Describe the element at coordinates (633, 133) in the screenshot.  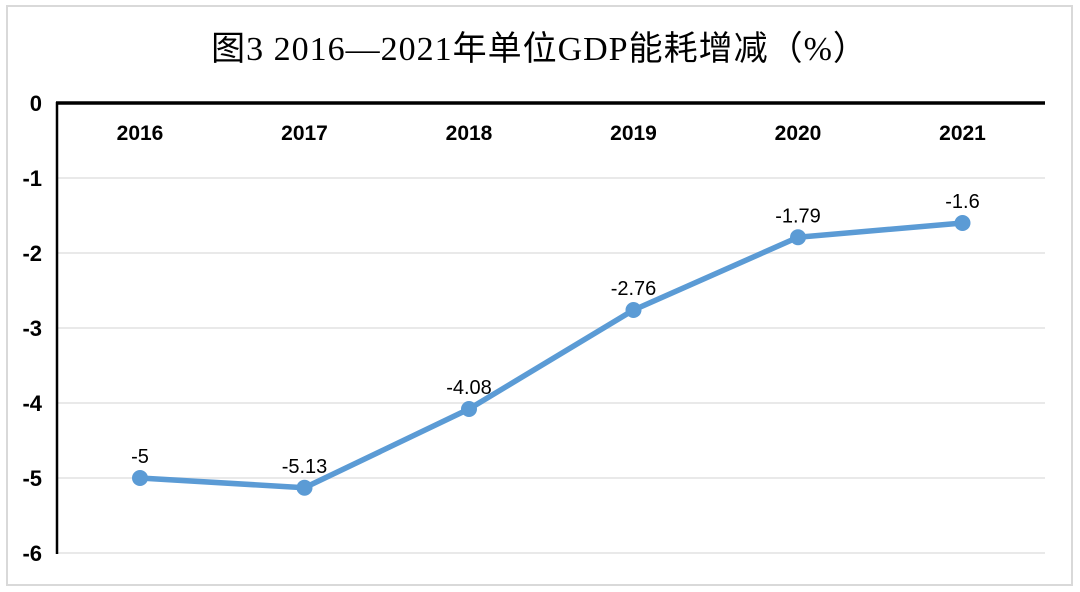
I see `x-axis-label: 2019` at that location.